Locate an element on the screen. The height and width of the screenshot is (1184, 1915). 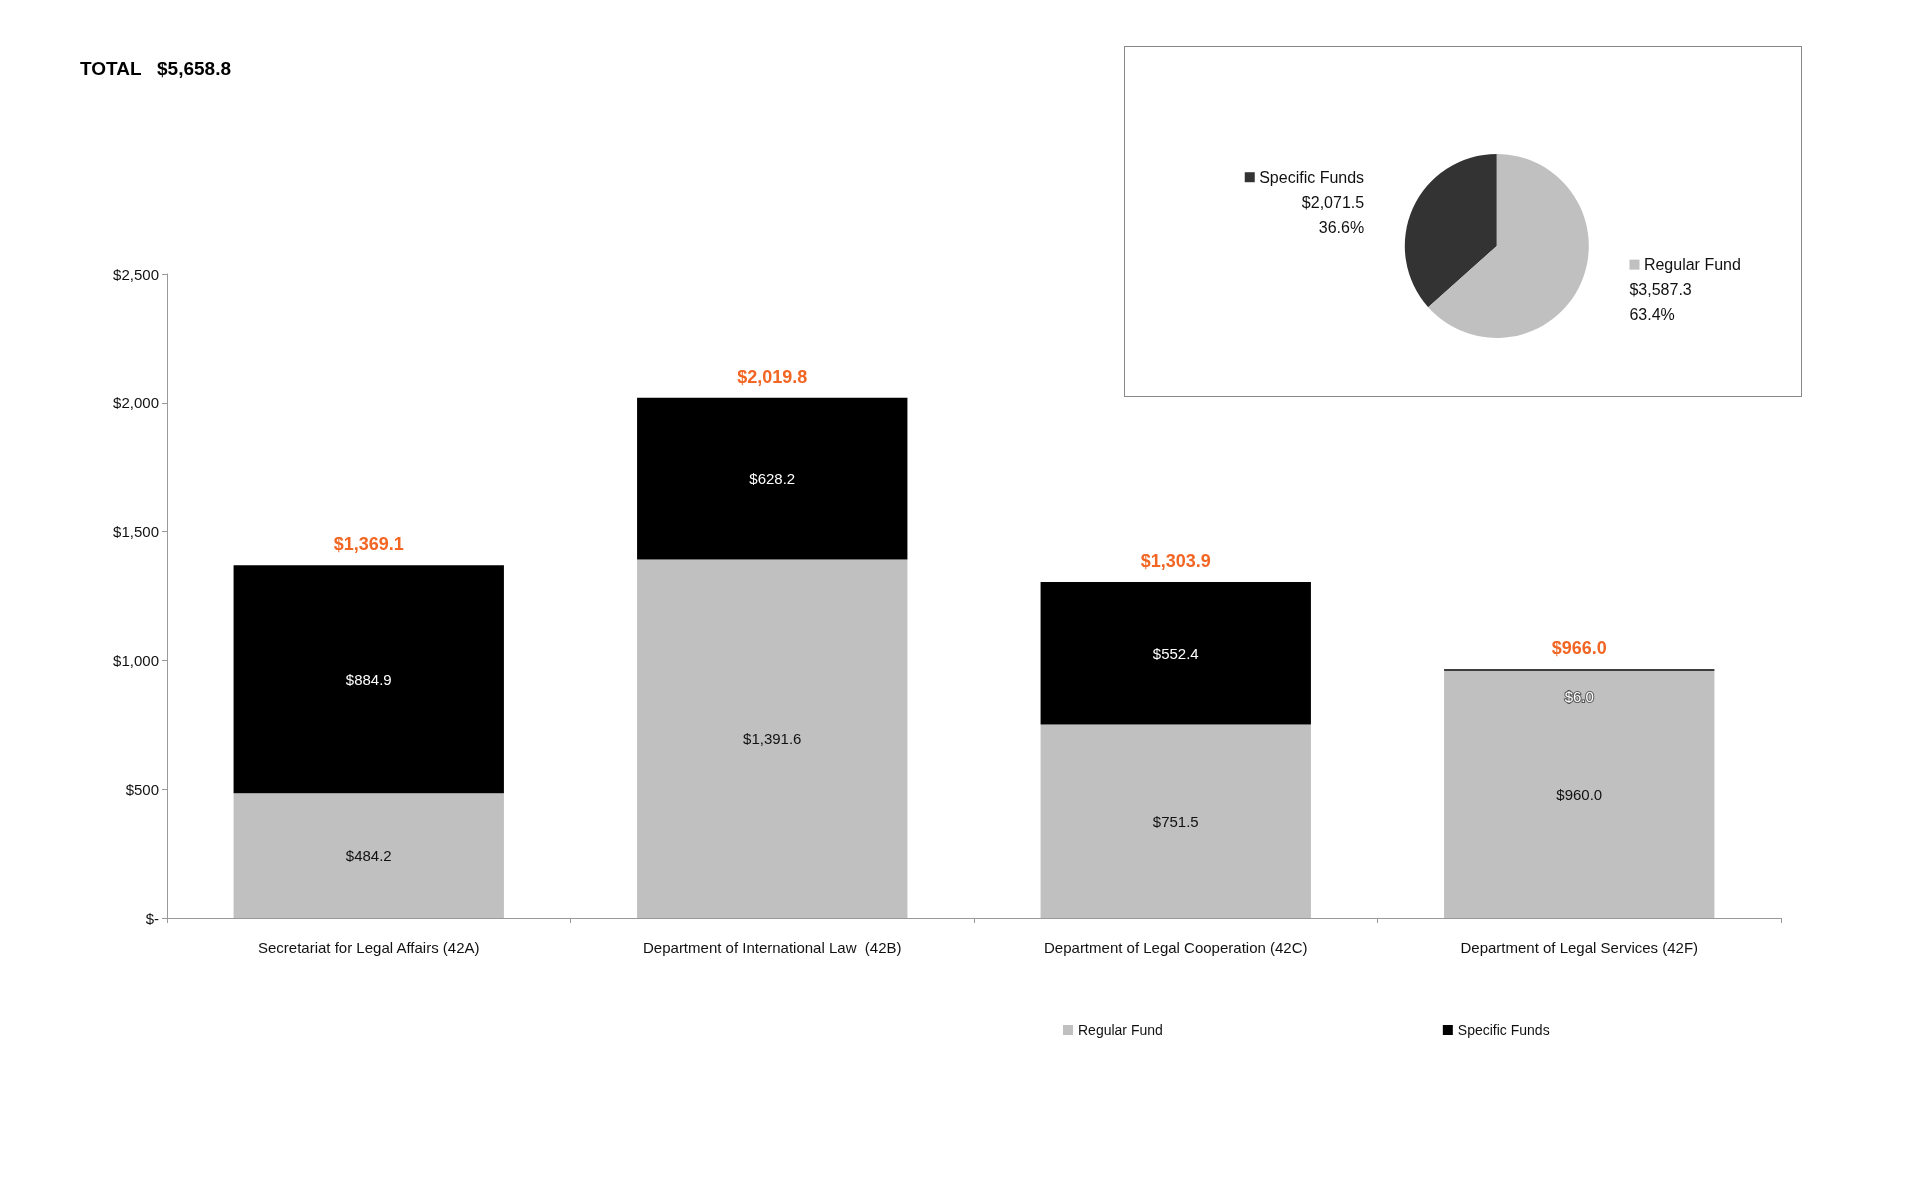
data-label: $484.2 is located at coordinates (368, 856).